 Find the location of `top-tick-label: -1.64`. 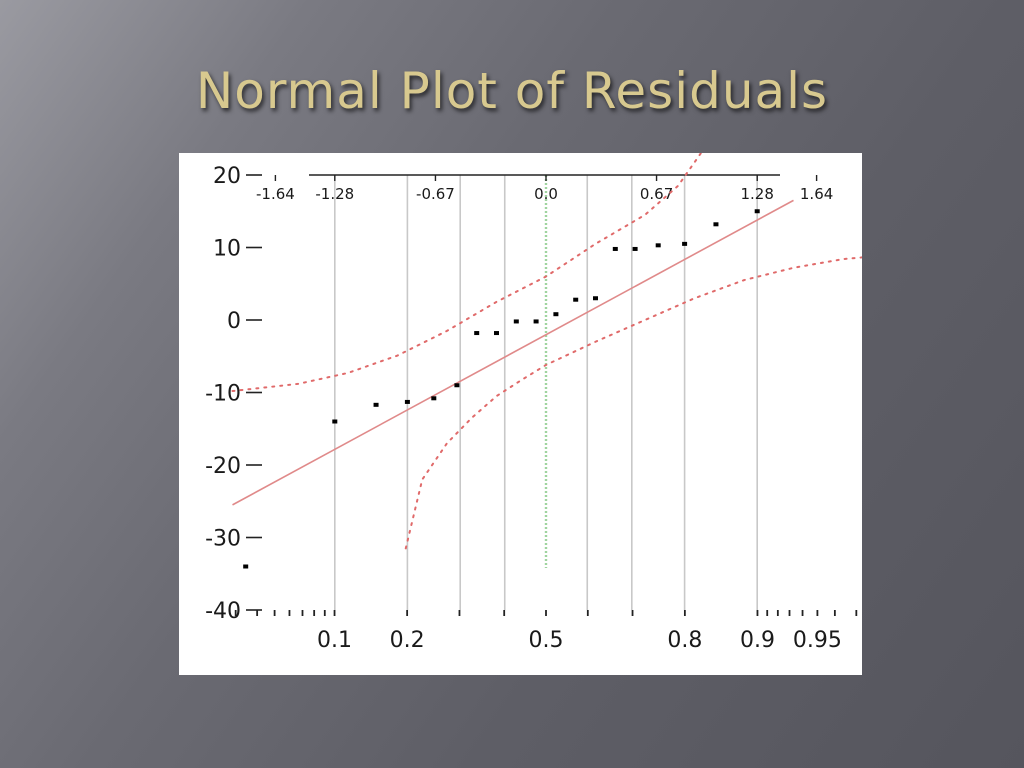

top-tick-label: -1.64 is located at coordinates (275, 194).